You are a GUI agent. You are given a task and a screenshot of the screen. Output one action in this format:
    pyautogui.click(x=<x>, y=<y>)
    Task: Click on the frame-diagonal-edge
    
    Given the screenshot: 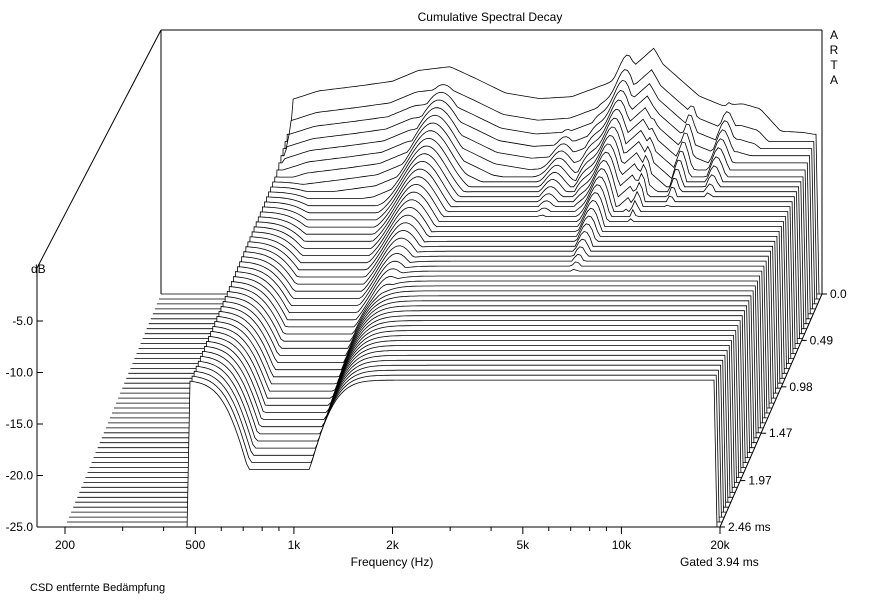 What is the action you would take?
    pyautogui.click(x=99, y=149)
    